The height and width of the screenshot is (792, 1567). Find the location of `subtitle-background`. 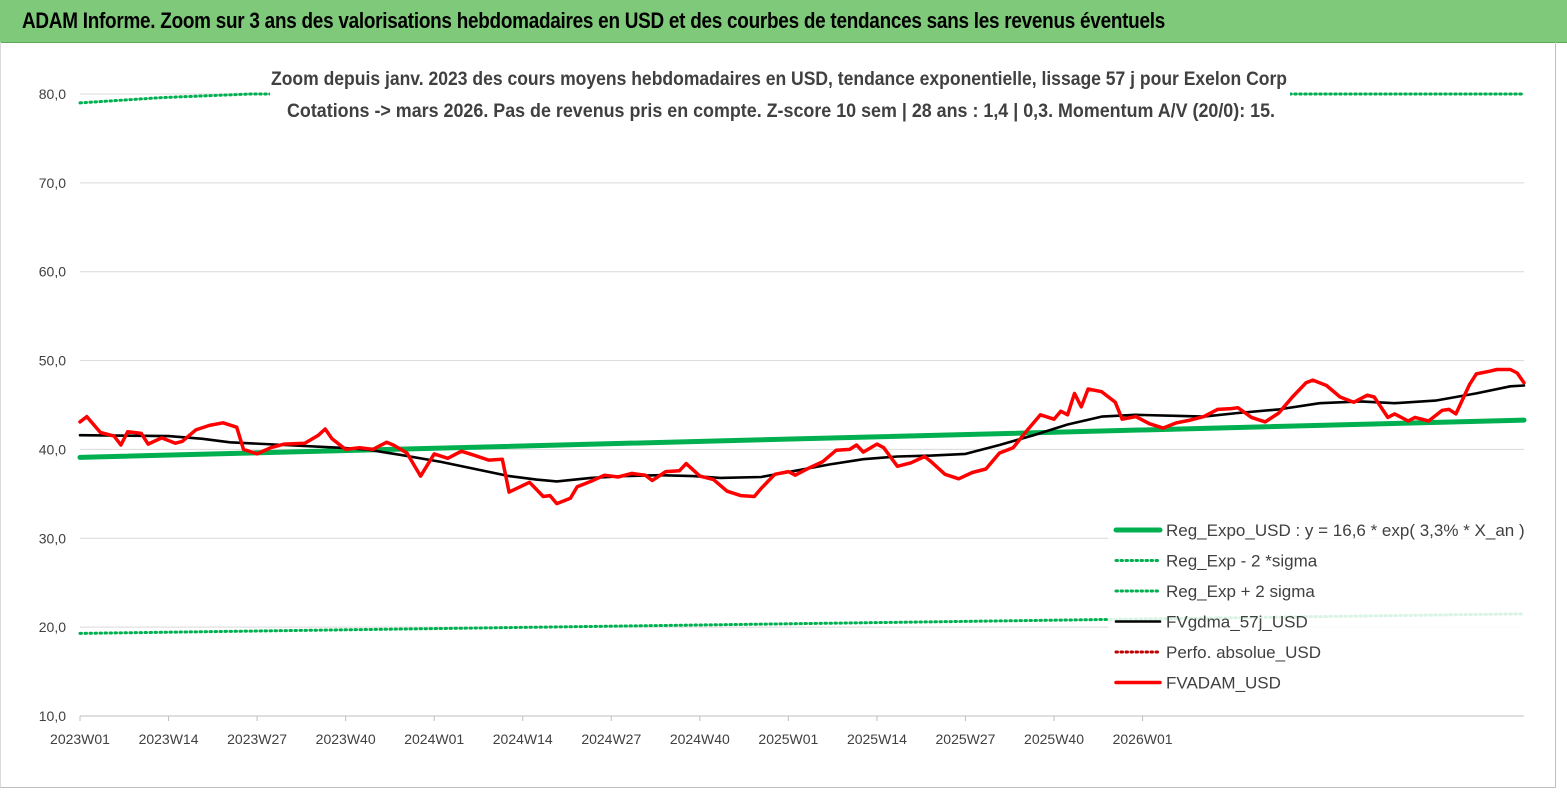

subtitle-background is located at coordinates (780, 93).